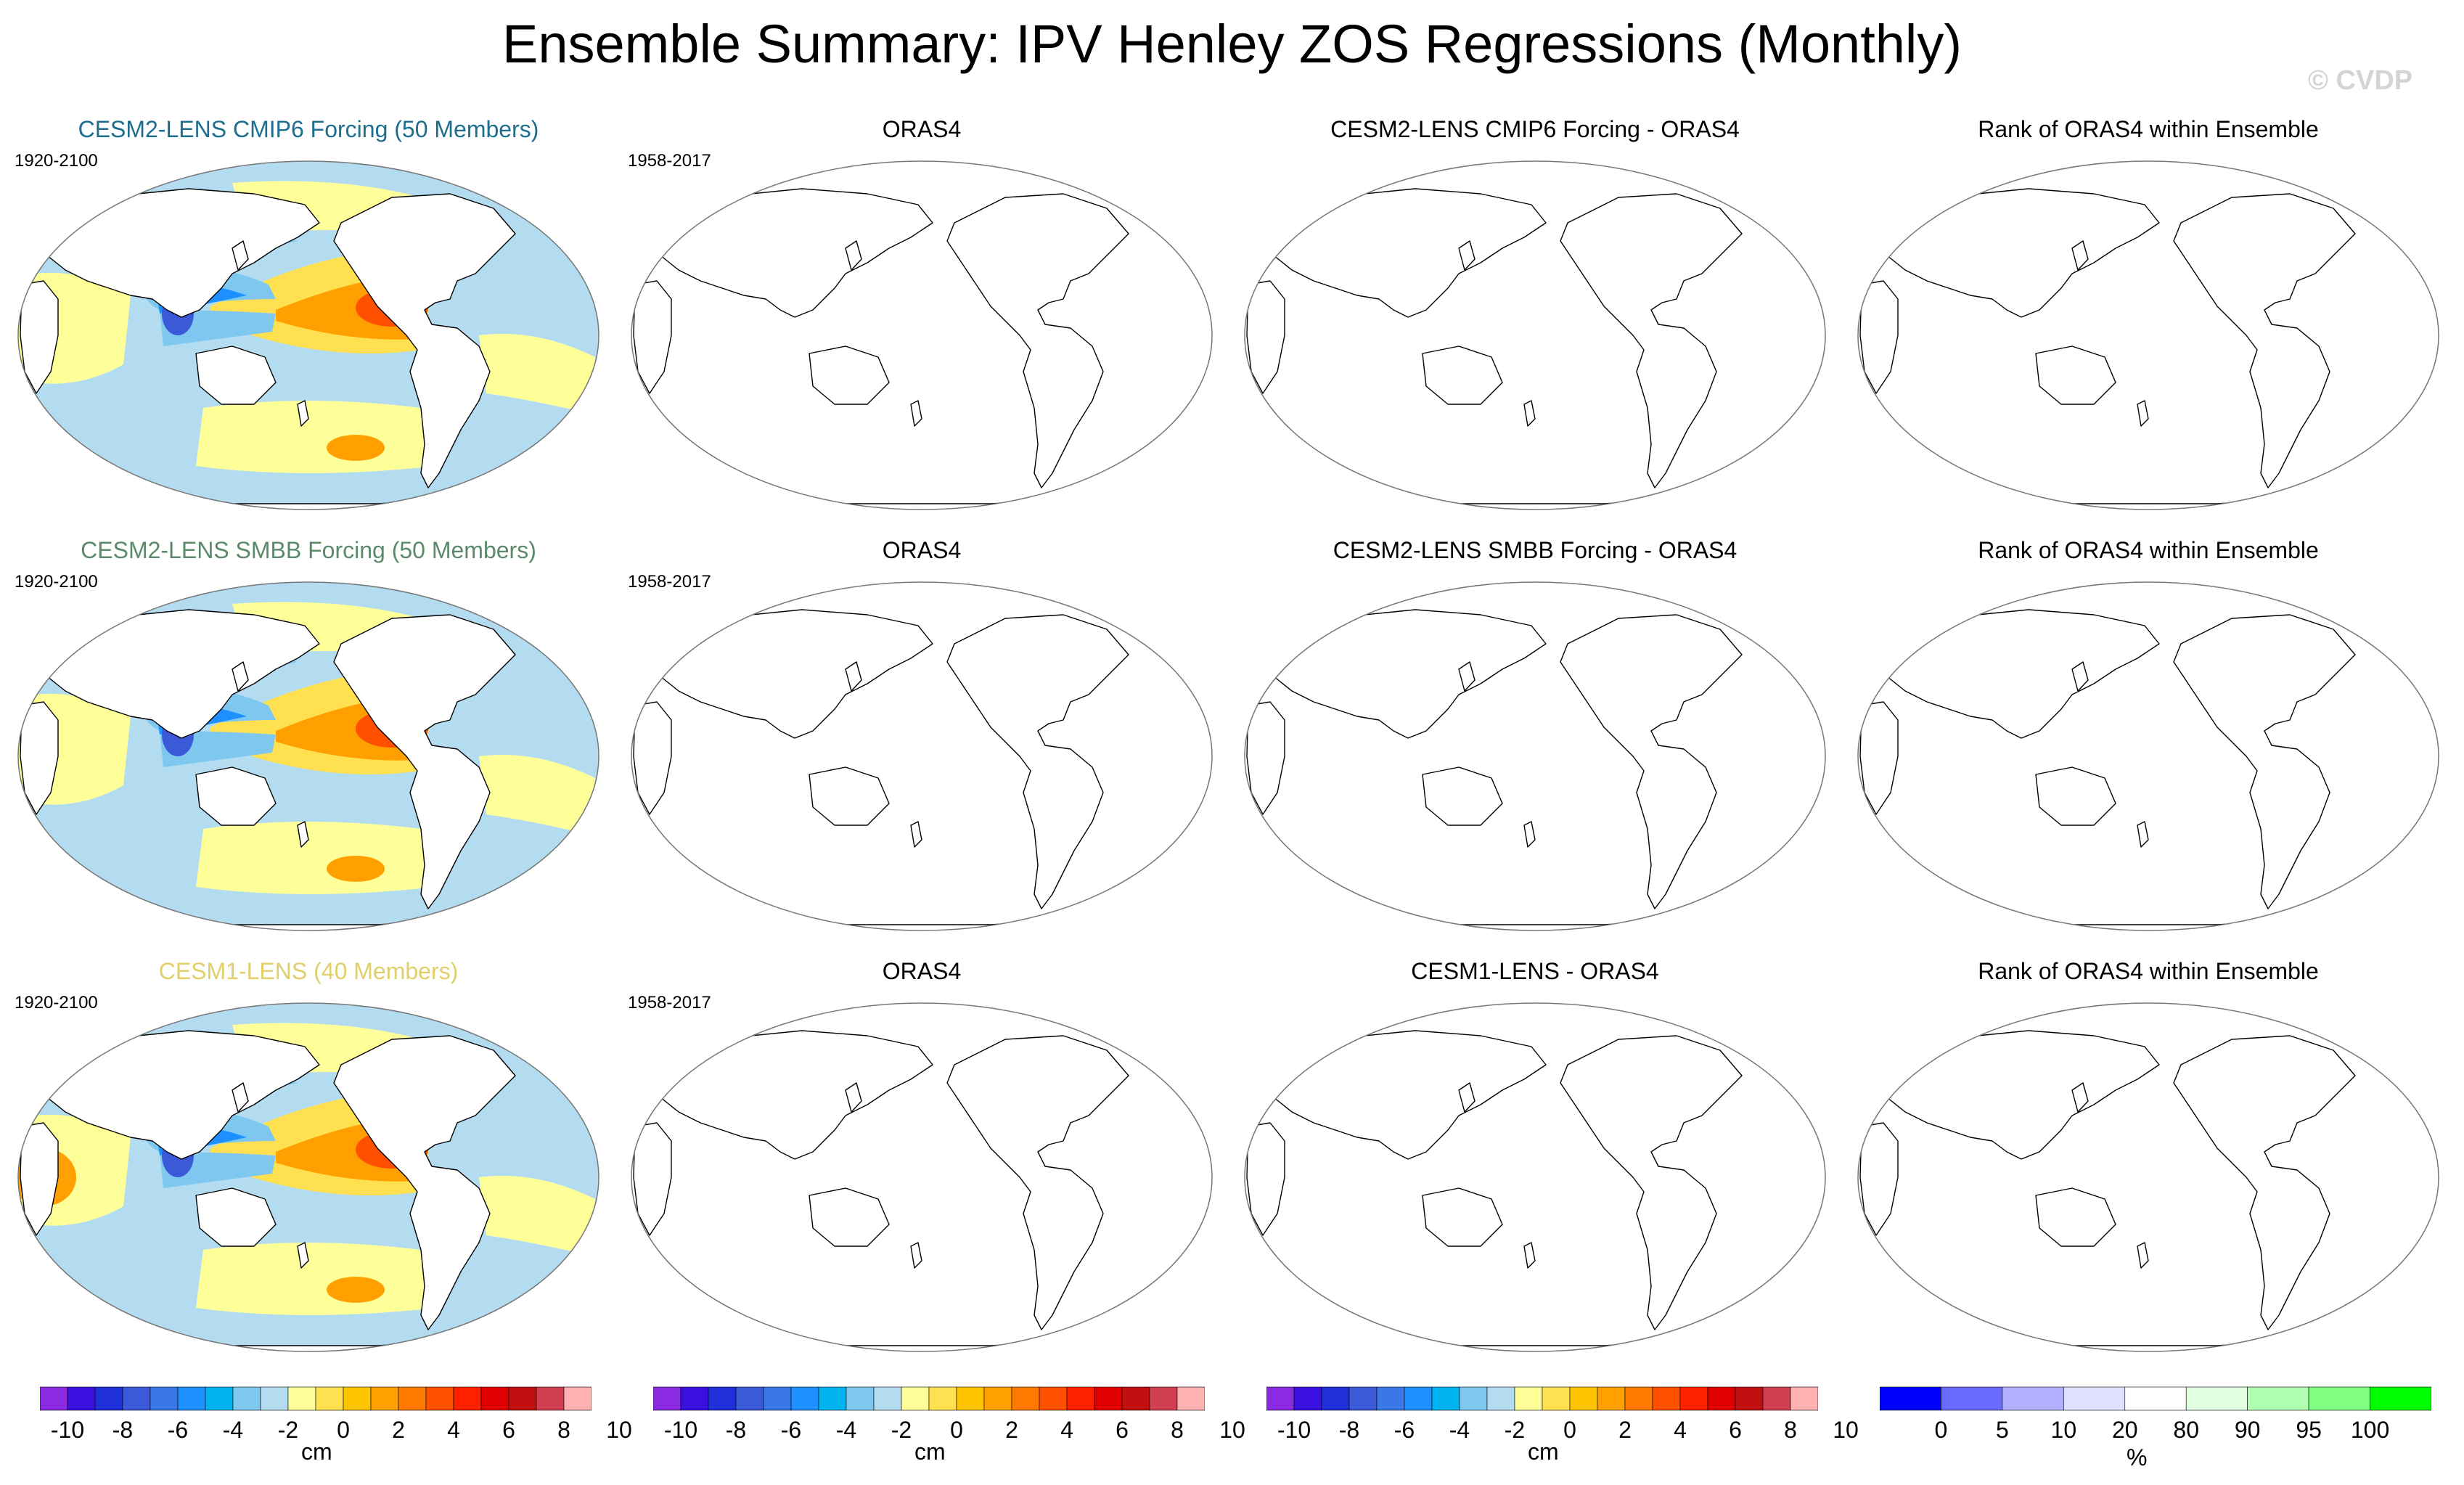 The image size is (2464, 1485). I want to click on panel-title: CESM2-LENS CMIP6 Forcing (50 Members), so click(308, 129).